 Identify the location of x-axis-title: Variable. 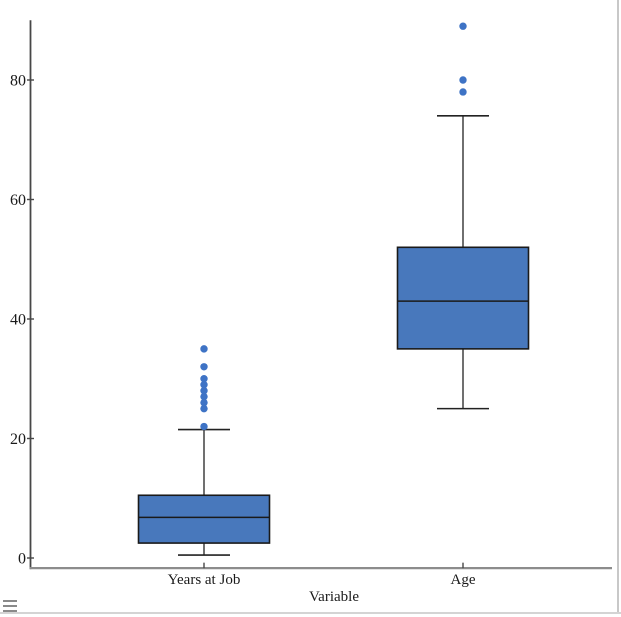
(334, 597).